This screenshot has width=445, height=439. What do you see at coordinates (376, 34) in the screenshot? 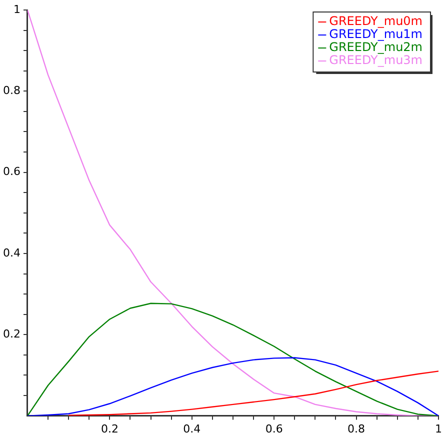
I see `legend-label: GREEDY_mu1m` at bounding box center [376, 34].